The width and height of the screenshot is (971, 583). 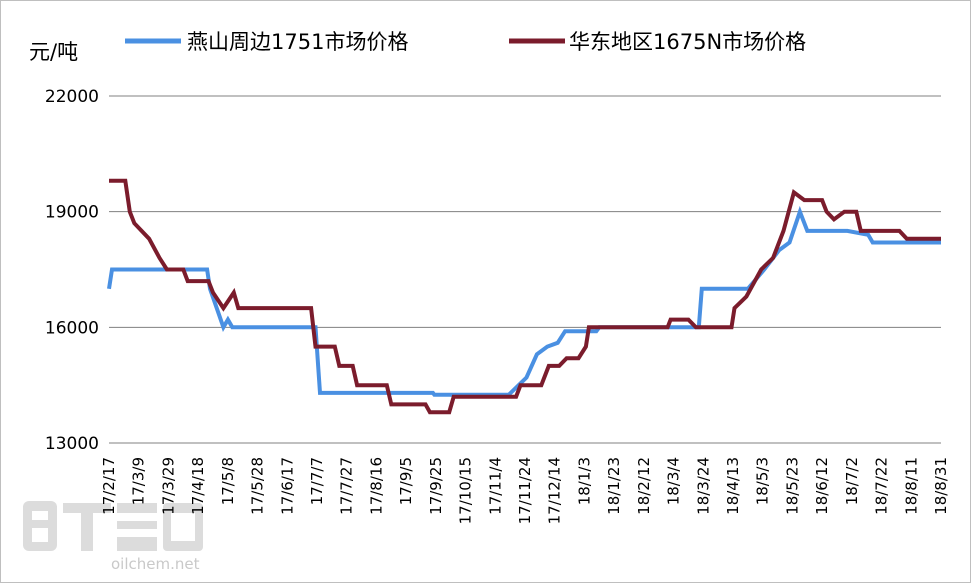 I want to click on x-tick-label: 17/3/29, so click(x=168, y=486).